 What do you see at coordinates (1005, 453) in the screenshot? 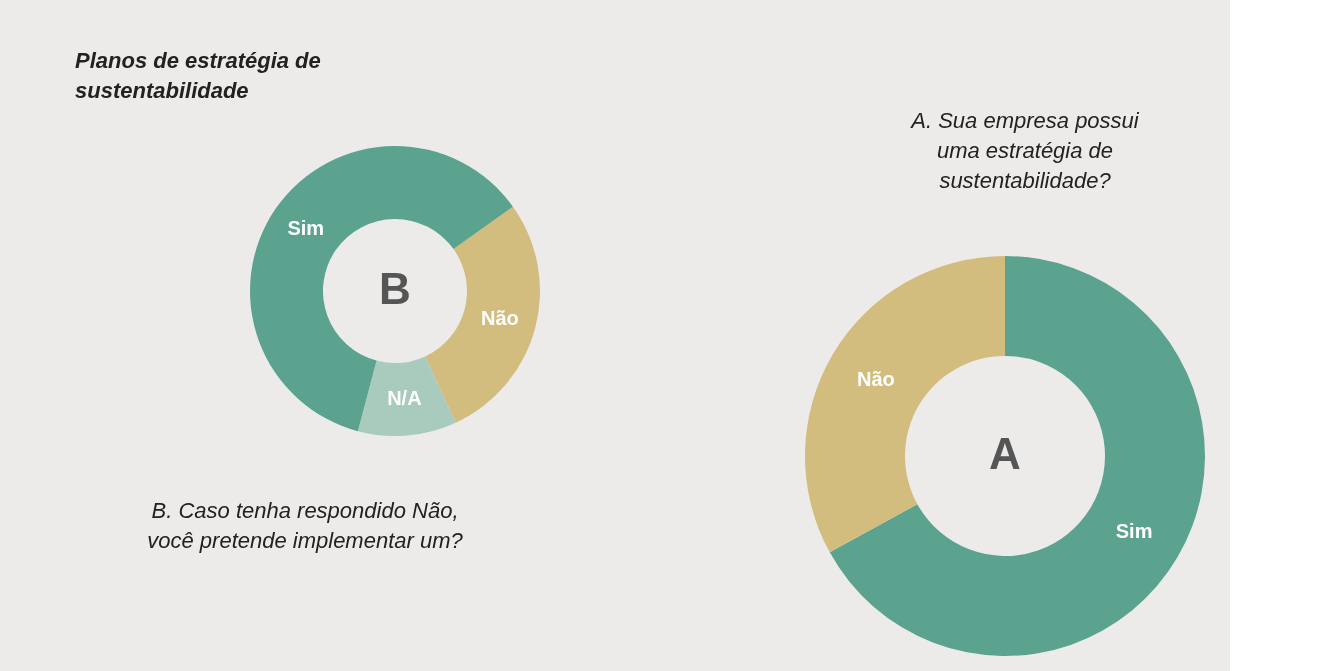
I see `text: A` at bounding box center [1005, 453].